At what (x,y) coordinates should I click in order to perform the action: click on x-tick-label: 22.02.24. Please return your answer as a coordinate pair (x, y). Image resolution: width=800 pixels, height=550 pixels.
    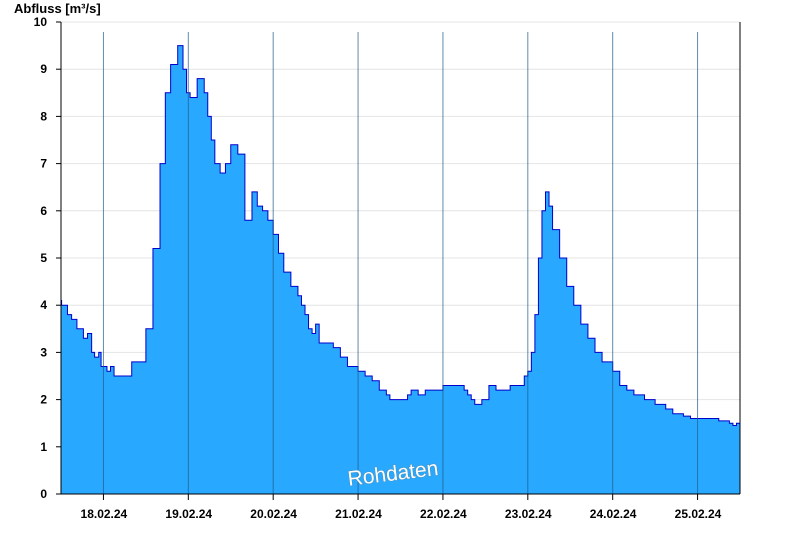
    Looking at the image, I should click on (443, 514).